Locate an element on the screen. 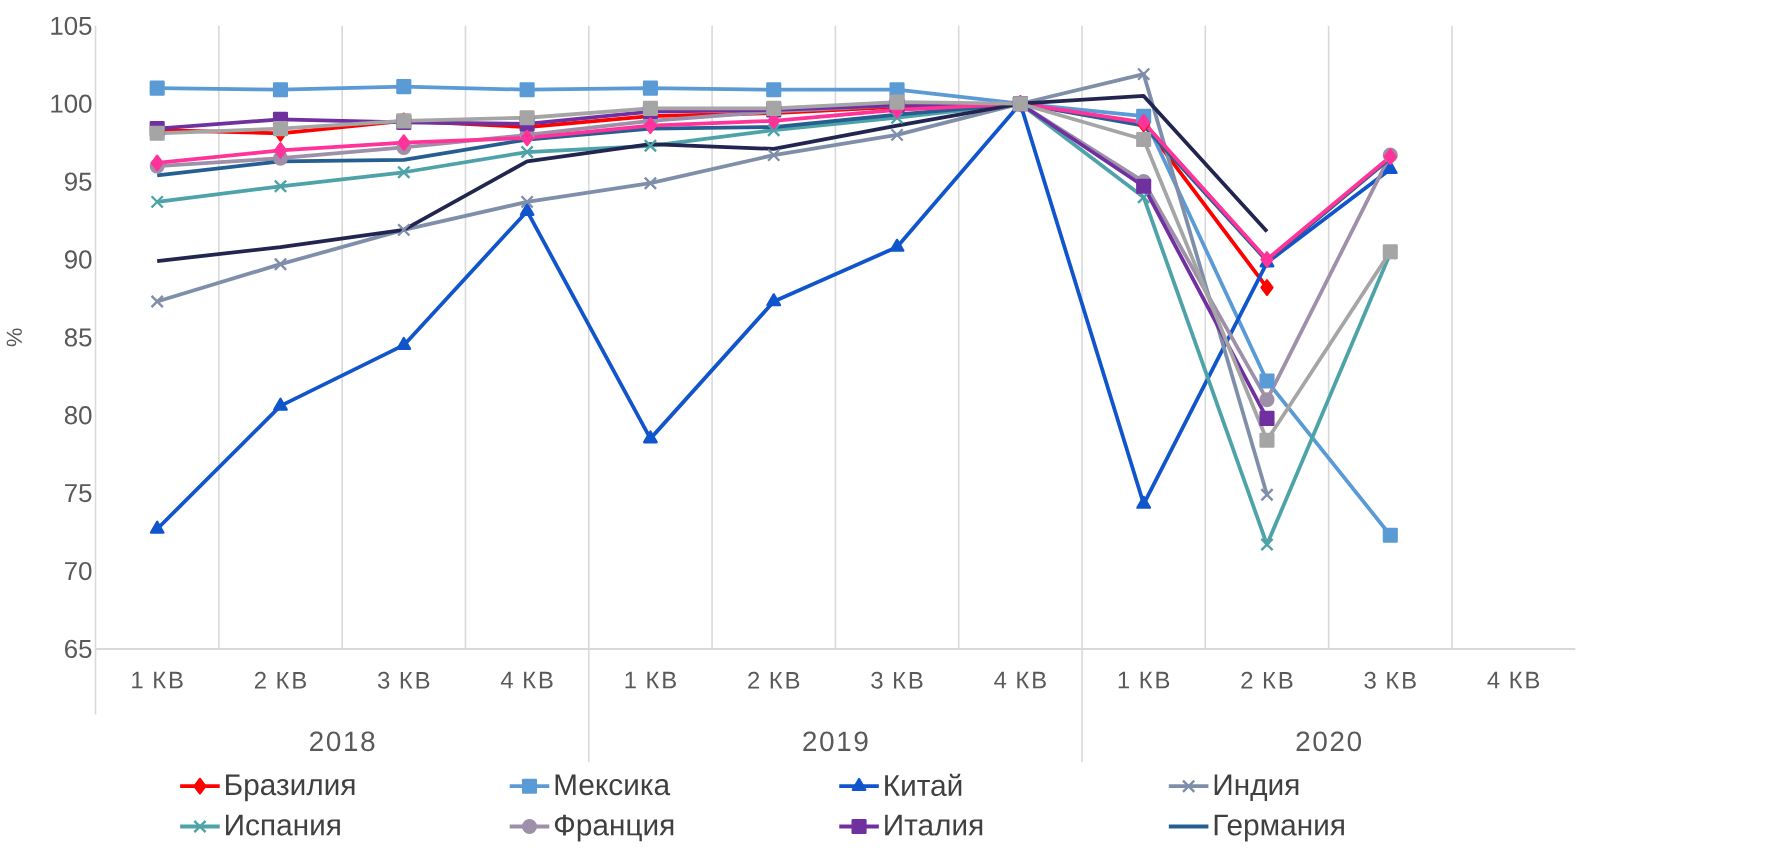 Image resolution: width=1774 pixels, height=851 pixels. legend-label: Бразилия is located at coordinates (290, 788).